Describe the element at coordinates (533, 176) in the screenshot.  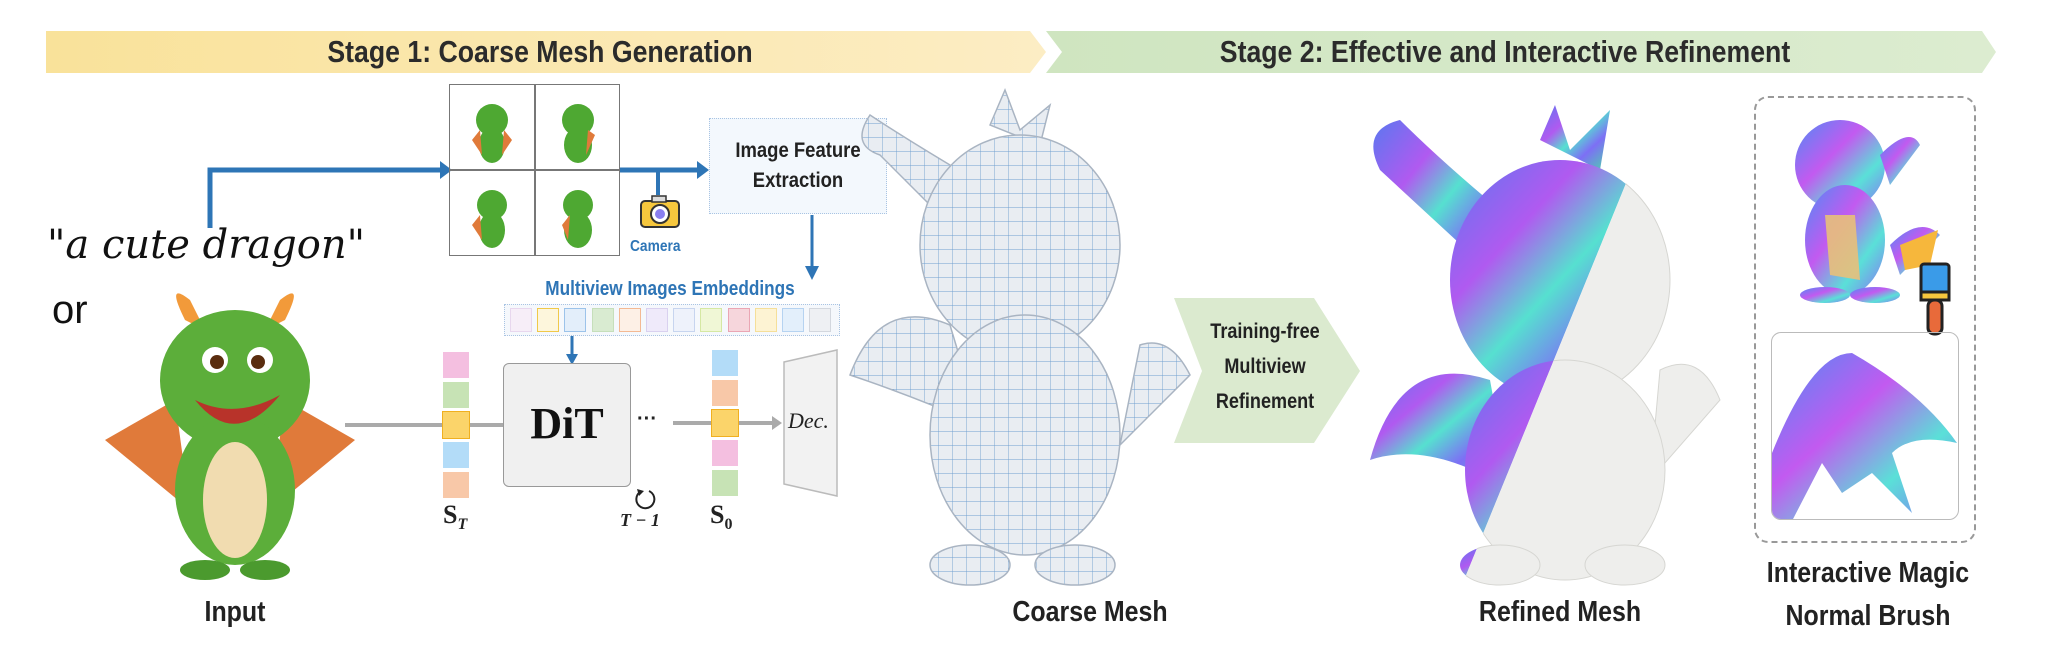
I see `view-dragon-thumbnails` at that location.